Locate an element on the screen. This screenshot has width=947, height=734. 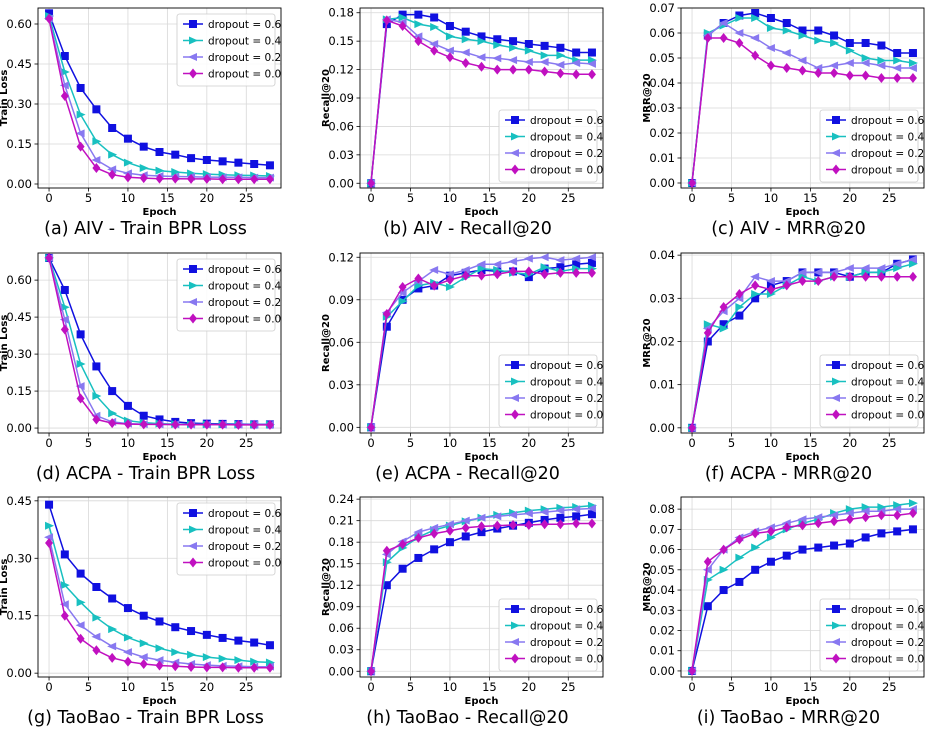
y-tick-label: 0.04 is located at coordinates (662, 255).